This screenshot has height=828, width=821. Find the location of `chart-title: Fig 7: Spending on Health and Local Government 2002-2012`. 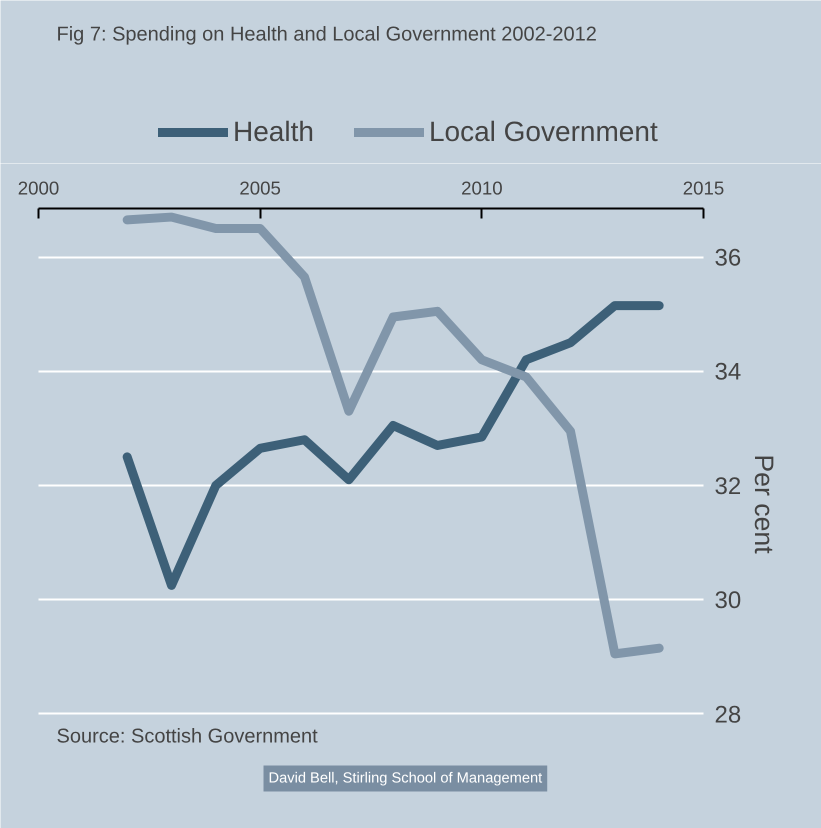

chart-title: Fig 7: Spending on Health and Local Government 2002-2012 is located at coordinates (326, 35).